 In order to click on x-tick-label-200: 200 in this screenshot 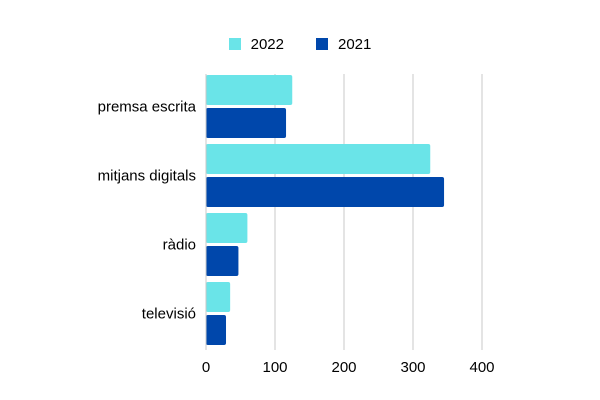, I will do `click(343, 367)`.